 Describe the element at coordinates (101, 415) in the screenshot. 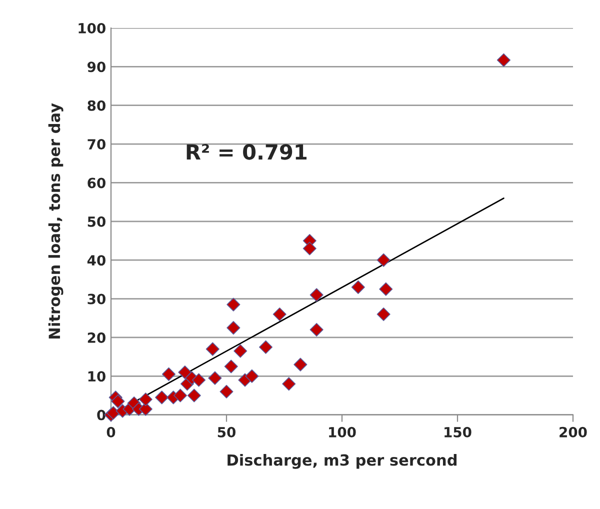

I see `y-tick-label: 0` at that location.